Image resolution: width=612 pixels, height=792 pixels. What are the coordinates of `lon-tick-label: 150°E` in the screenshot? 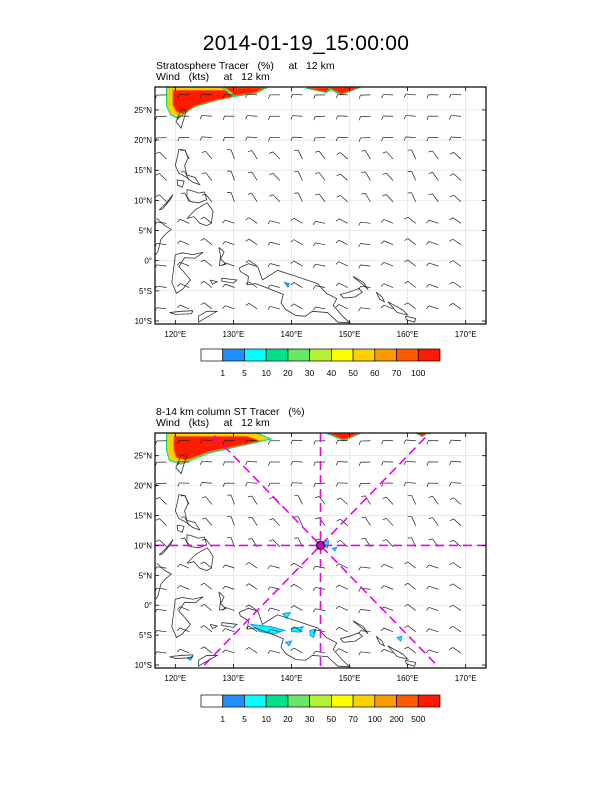 It's located at (350, 678).